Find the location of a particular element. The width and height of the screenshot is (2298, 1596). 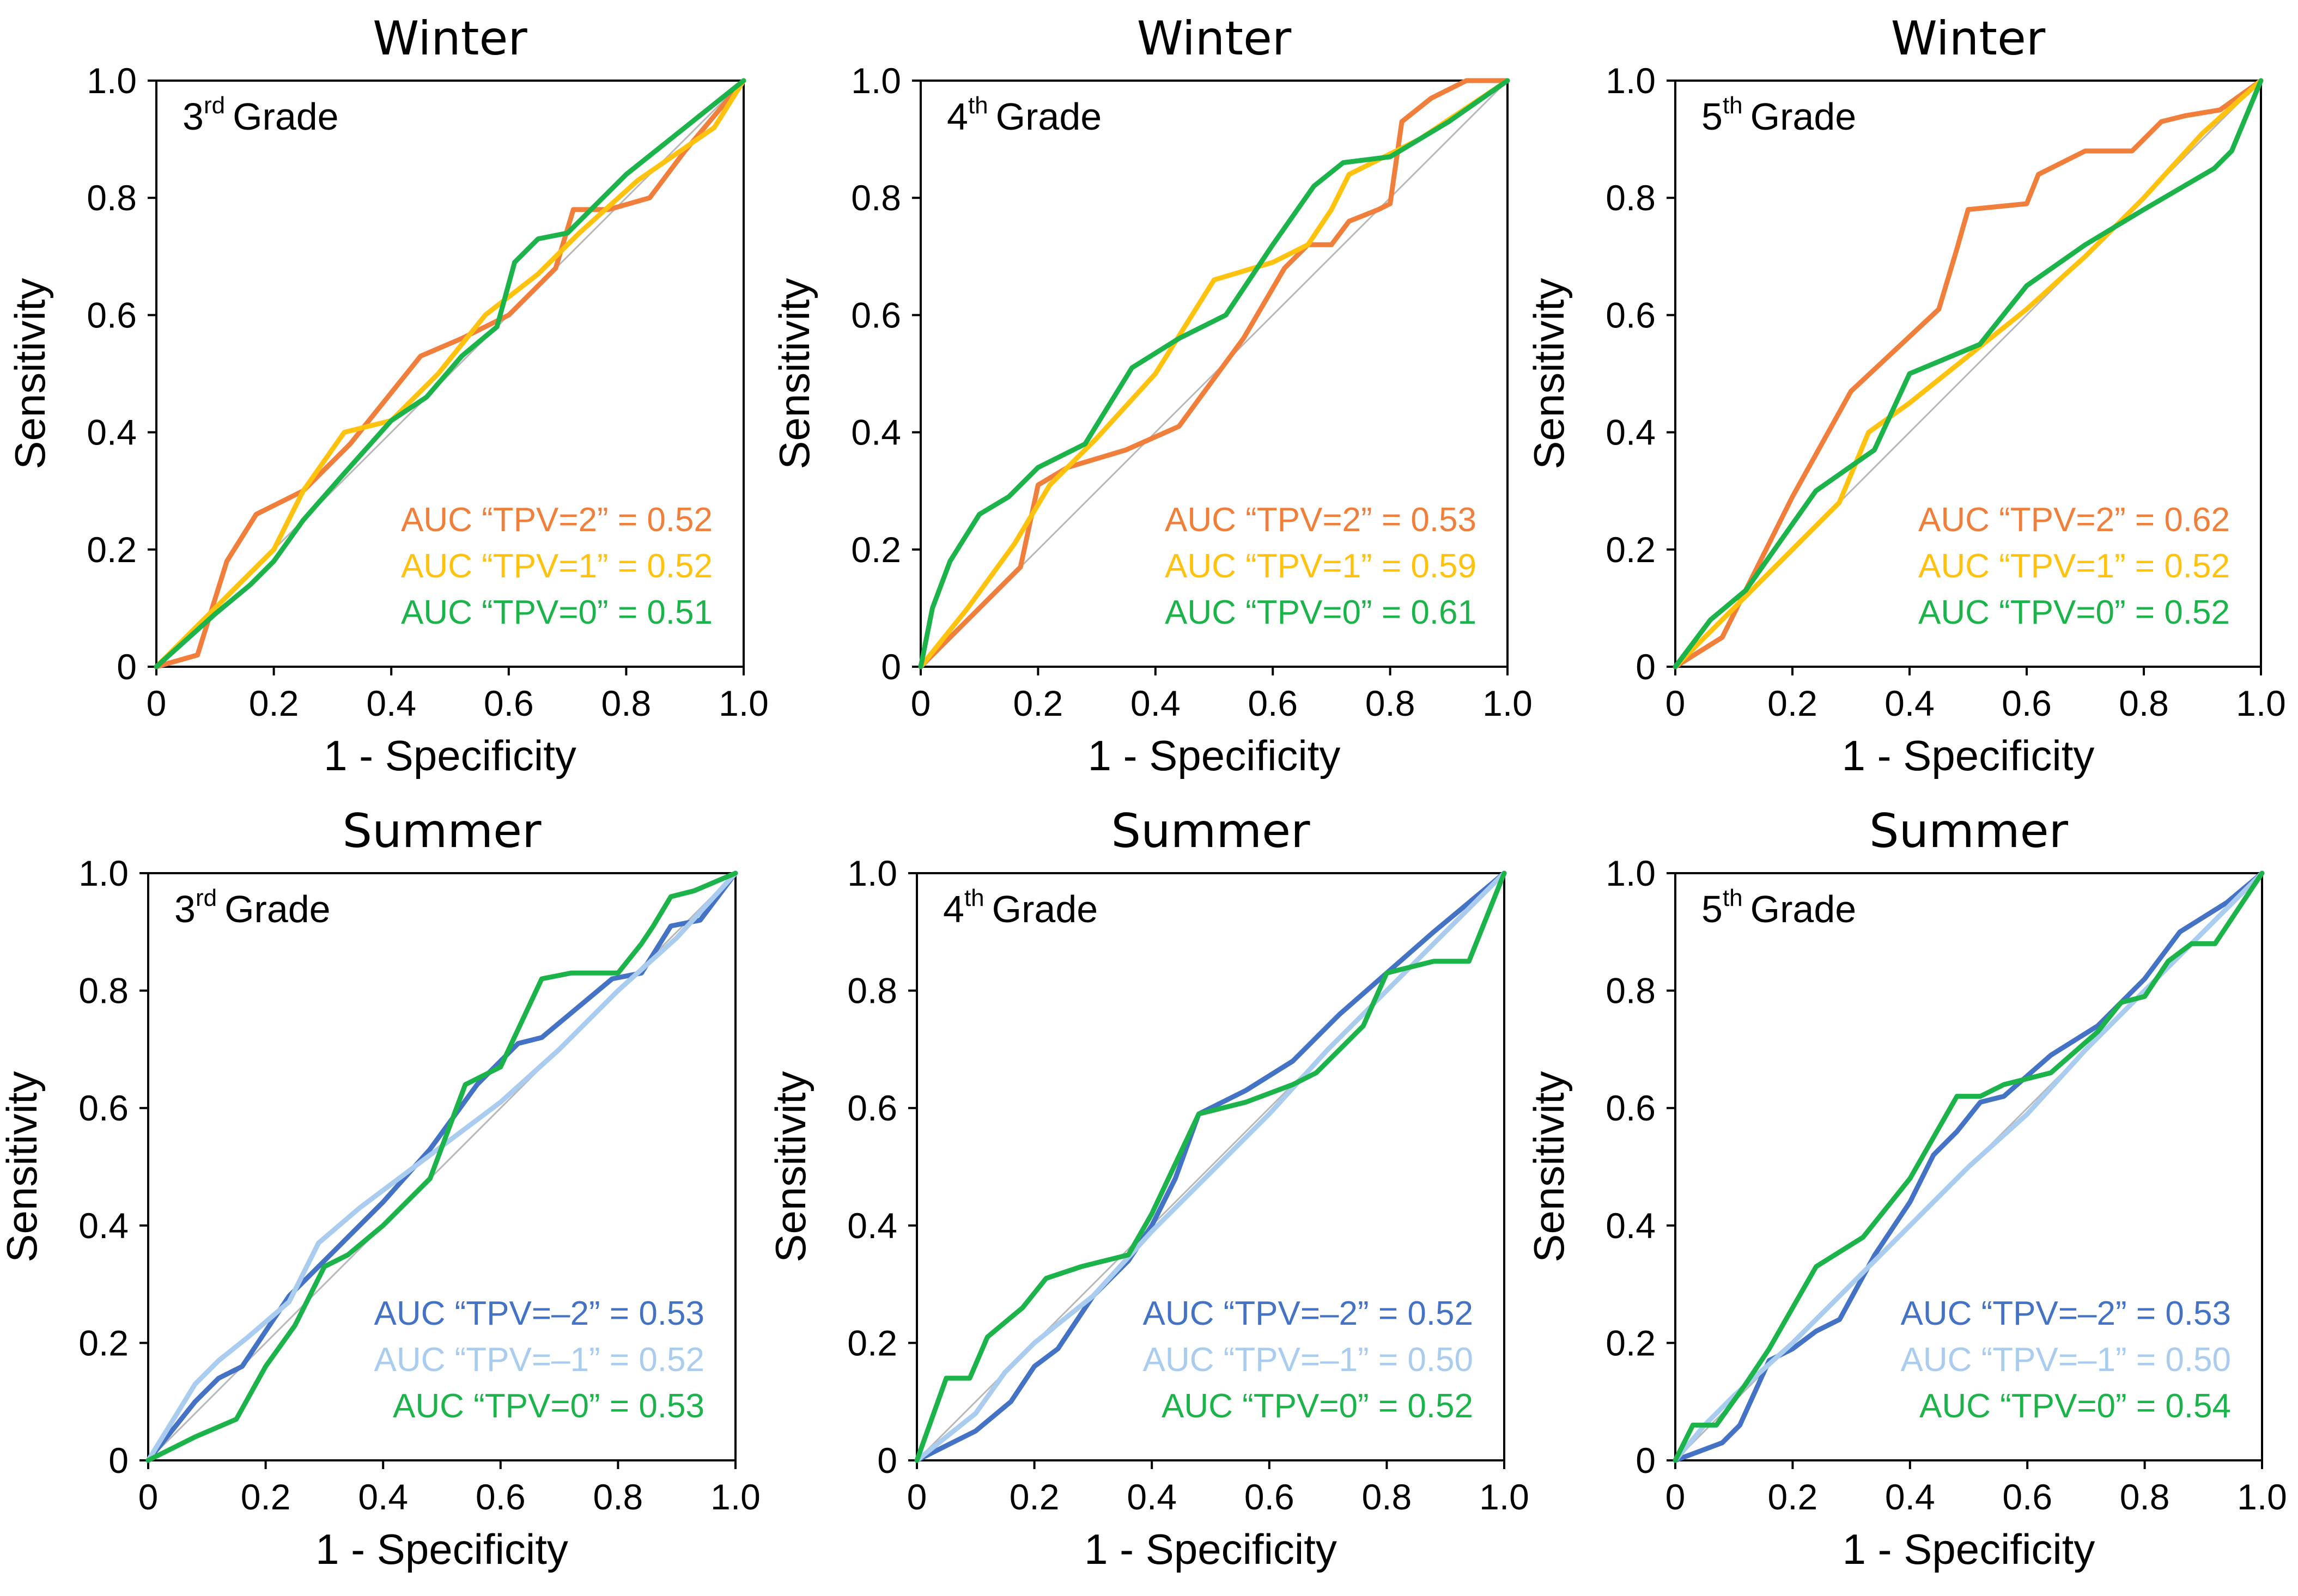

grade-number: 3 is located at coordinates (185, 909).